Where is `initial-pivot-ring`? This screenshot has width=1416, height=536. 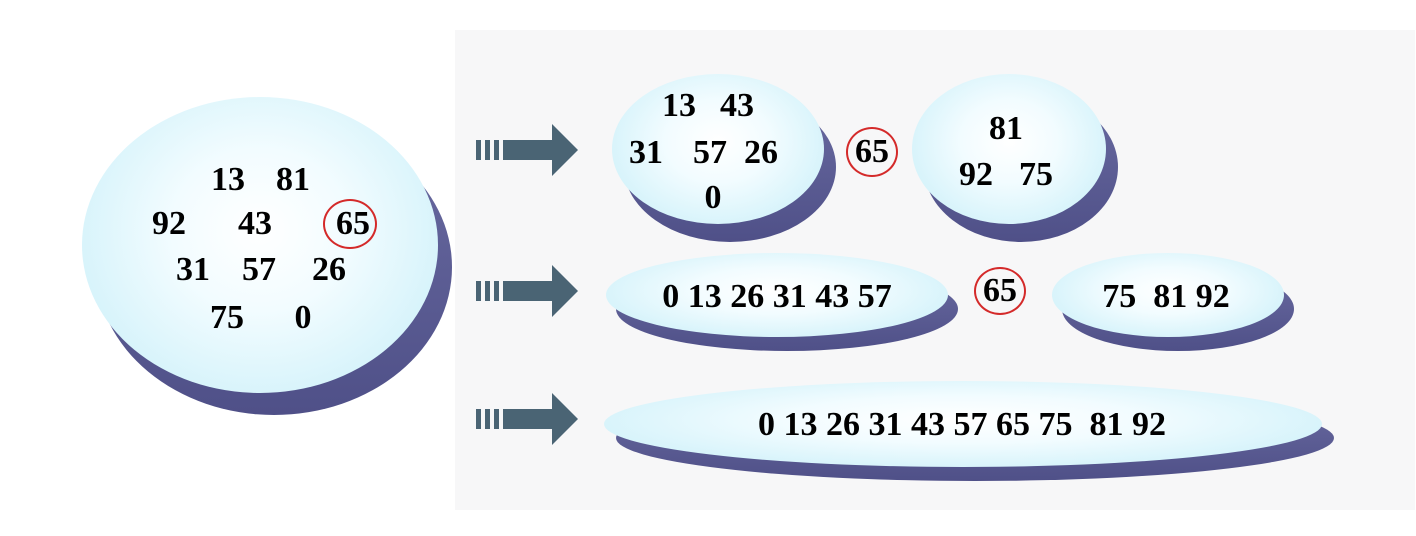 initial-pivot-ring is located at coordinates (350, 224).